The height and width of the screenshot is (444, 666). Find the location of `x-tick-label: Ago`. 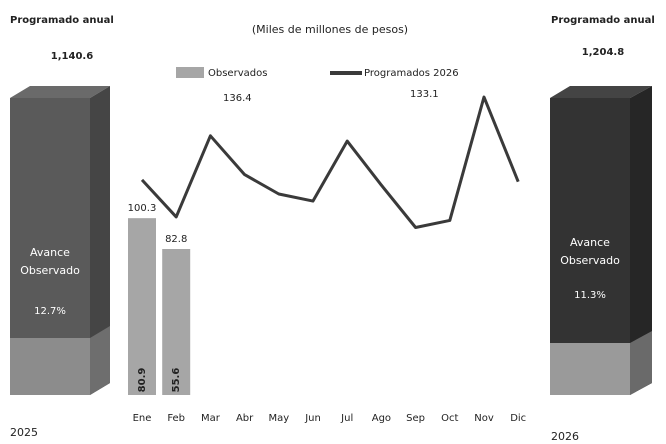

x-tick-label: Ago is located at coordinates (381, 418).